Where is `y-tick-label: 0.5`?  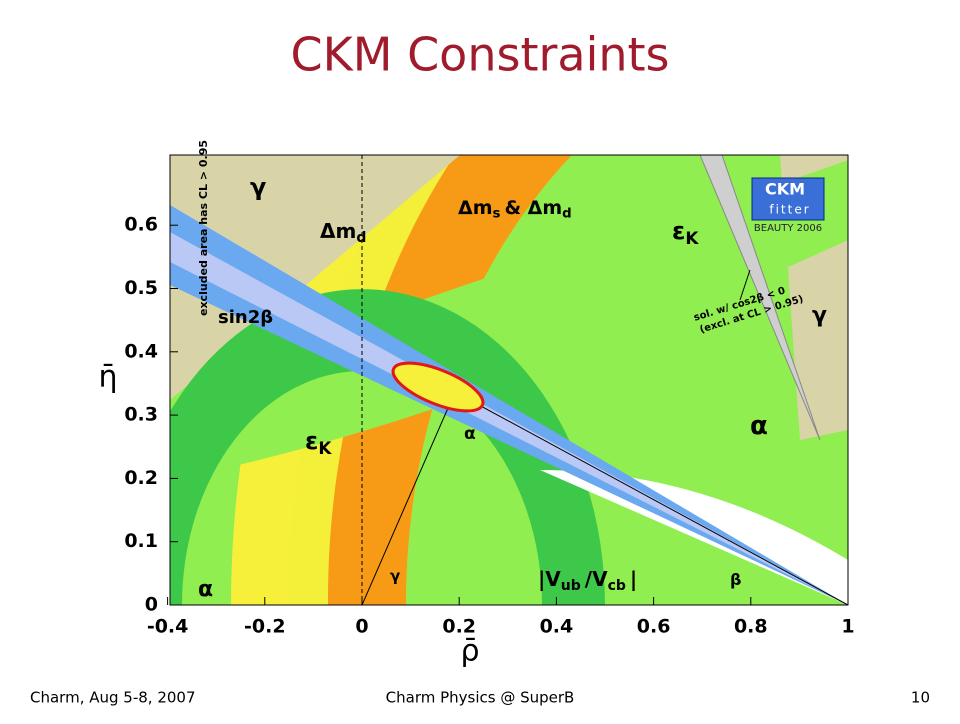 y-tick-label: 0.5 is located at coordinates (141, 288).